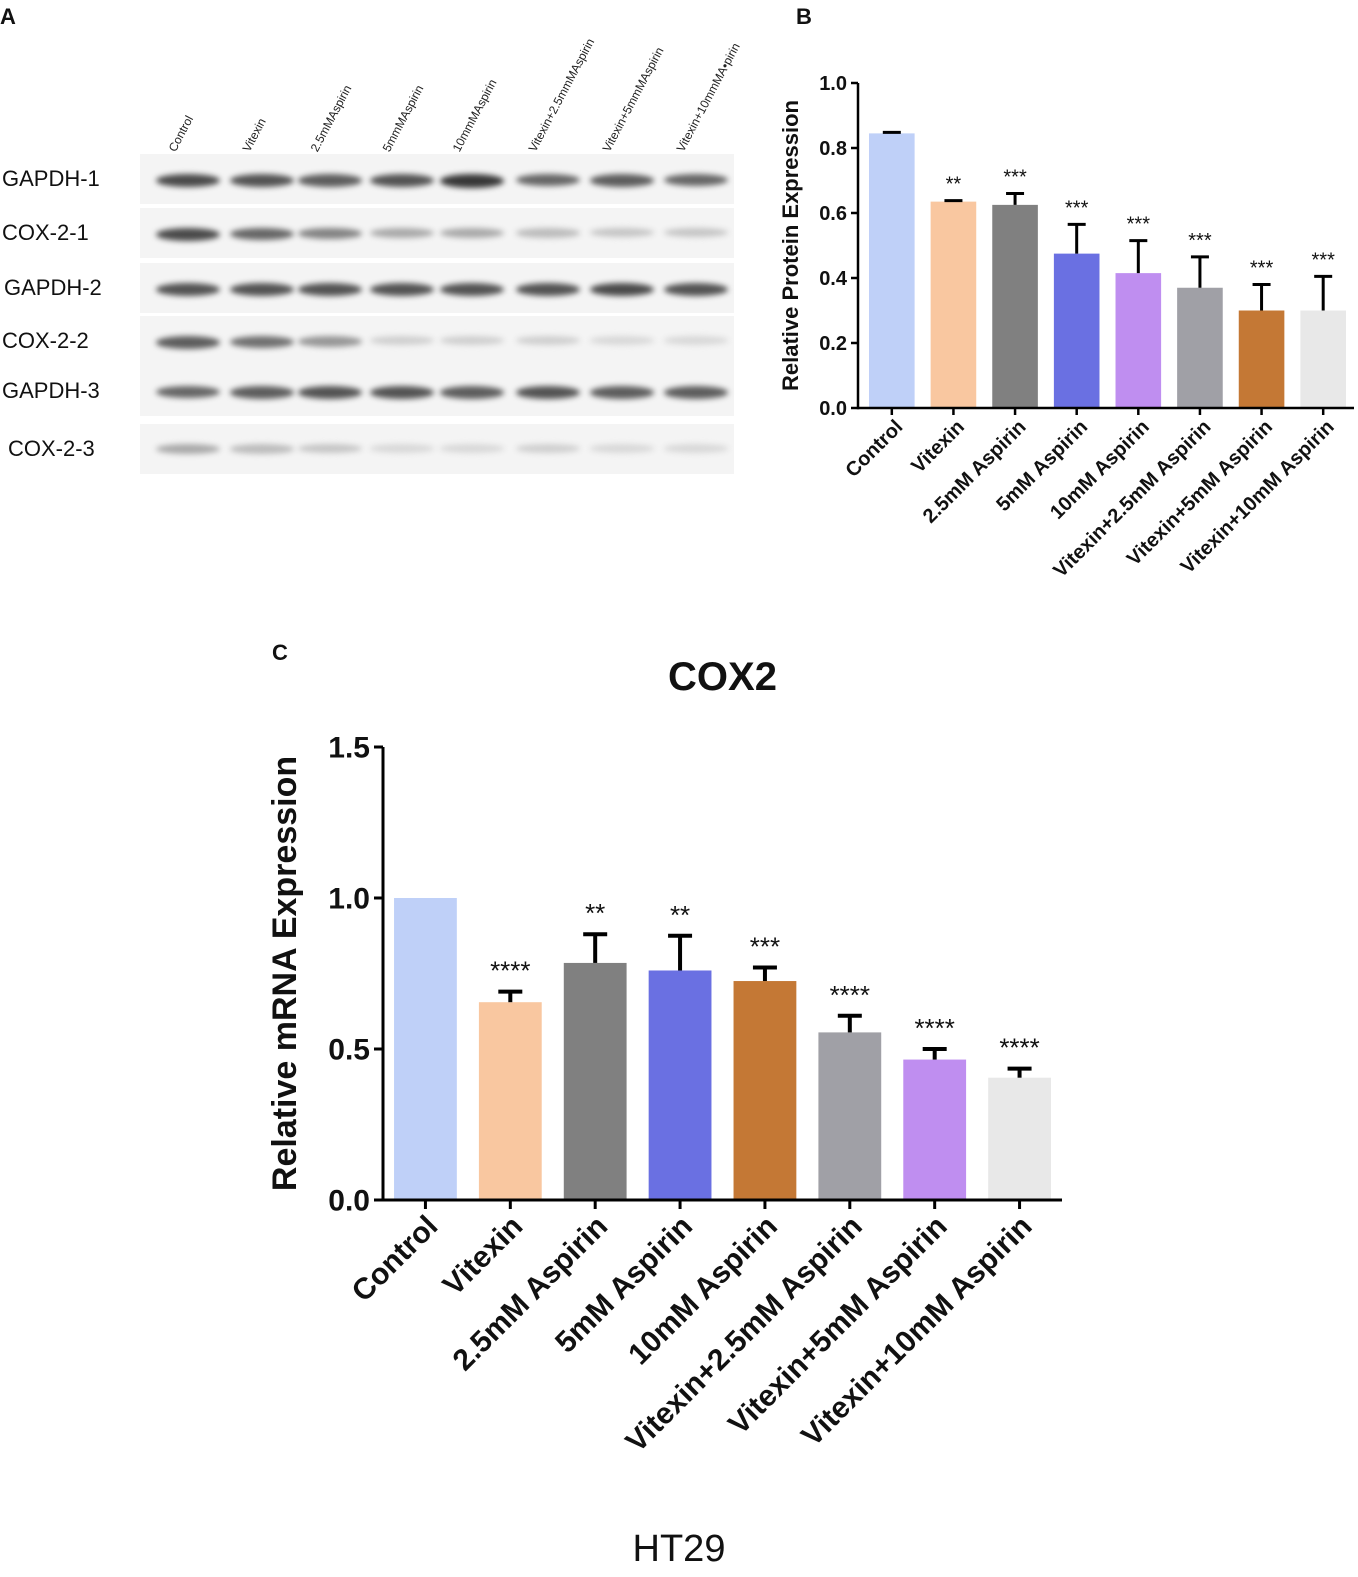 This screenshot has height=1577, width=1358. What do you see at coordinates (8, 16) in the screenshot?
I see `panel-label-a: A` at bounding box center [8, 16].